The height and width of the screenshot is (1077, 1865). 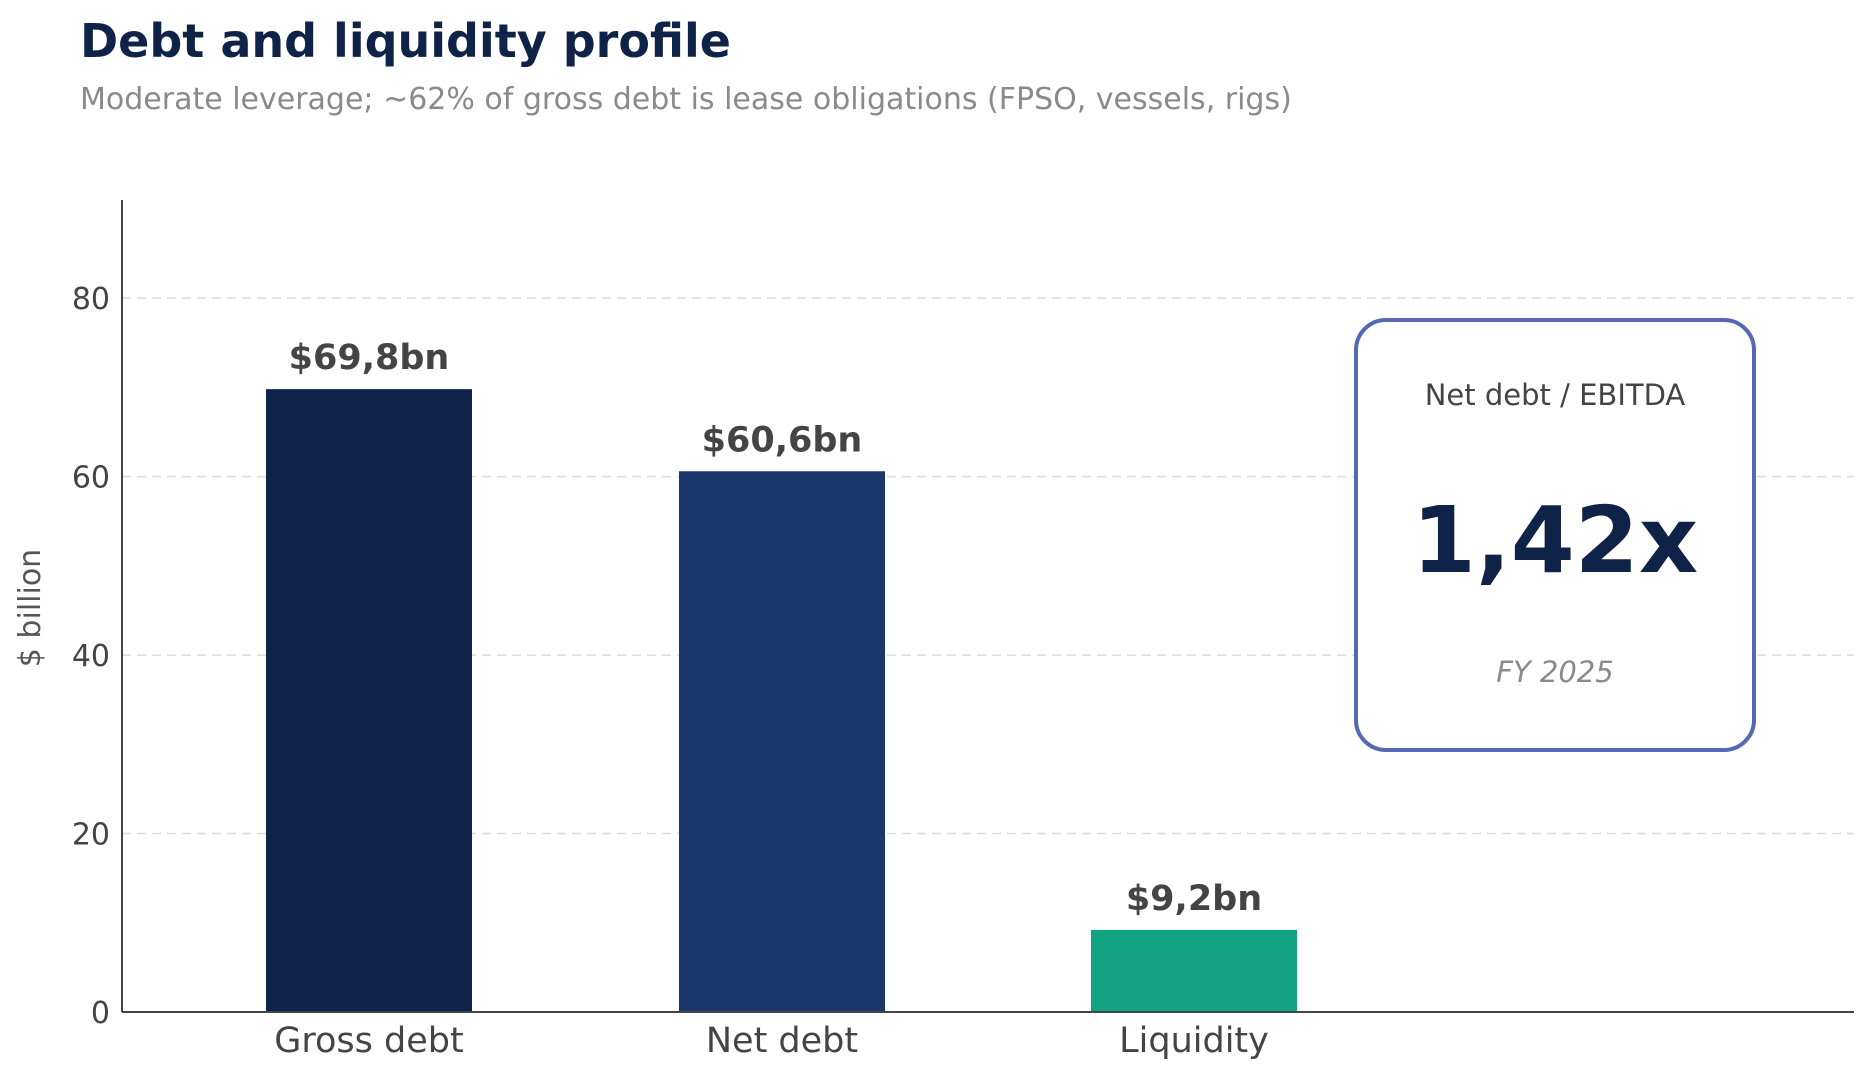 What do you see at coordinates (368, 1041) in the screenshot?
I see `x-category-label: Gross debt` at bounding box center [368, 1041].